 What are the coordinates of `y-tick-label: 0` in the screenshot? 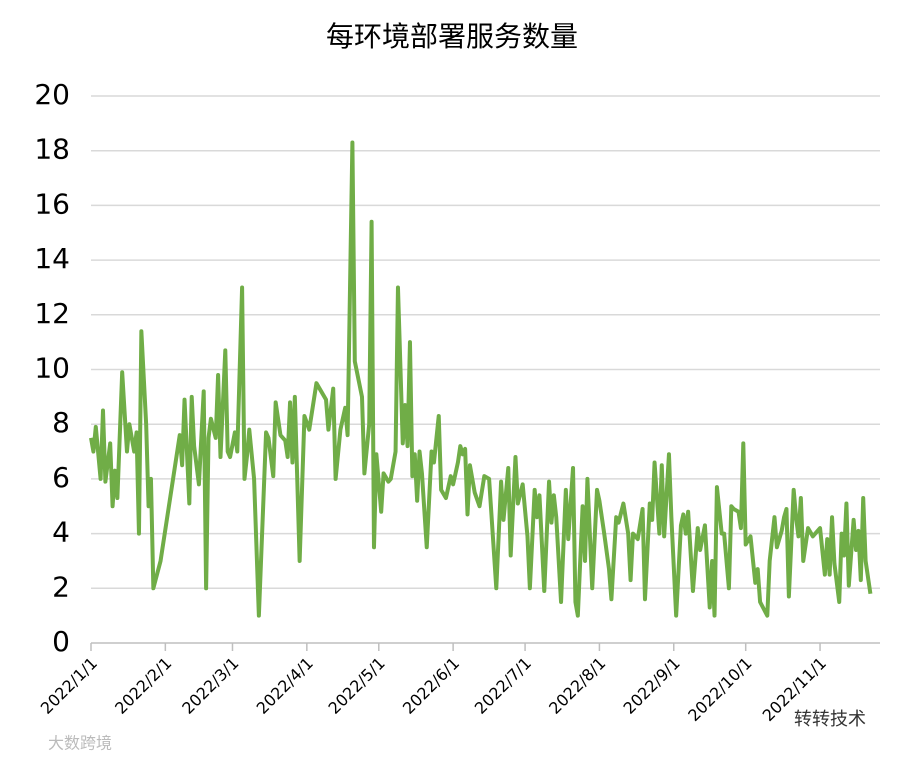 It's located at (61, 641).